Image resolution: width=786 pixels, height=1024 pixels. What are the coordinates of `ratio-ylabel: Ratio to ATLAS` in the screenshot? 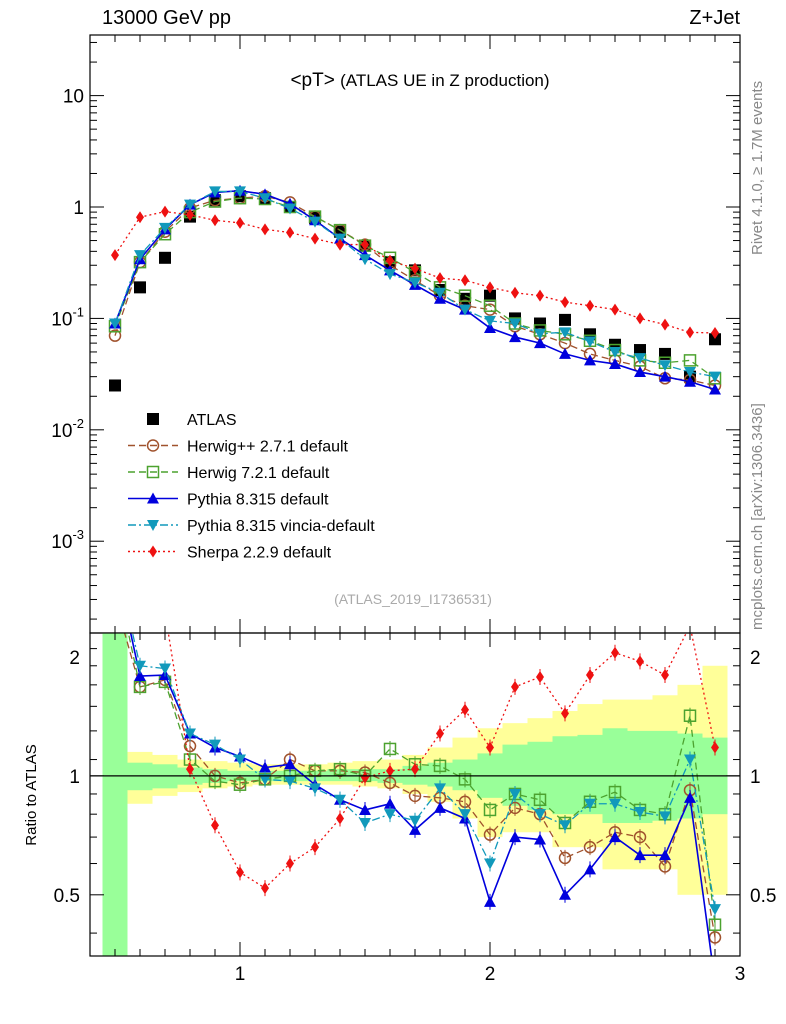 It's located at (31, 794).